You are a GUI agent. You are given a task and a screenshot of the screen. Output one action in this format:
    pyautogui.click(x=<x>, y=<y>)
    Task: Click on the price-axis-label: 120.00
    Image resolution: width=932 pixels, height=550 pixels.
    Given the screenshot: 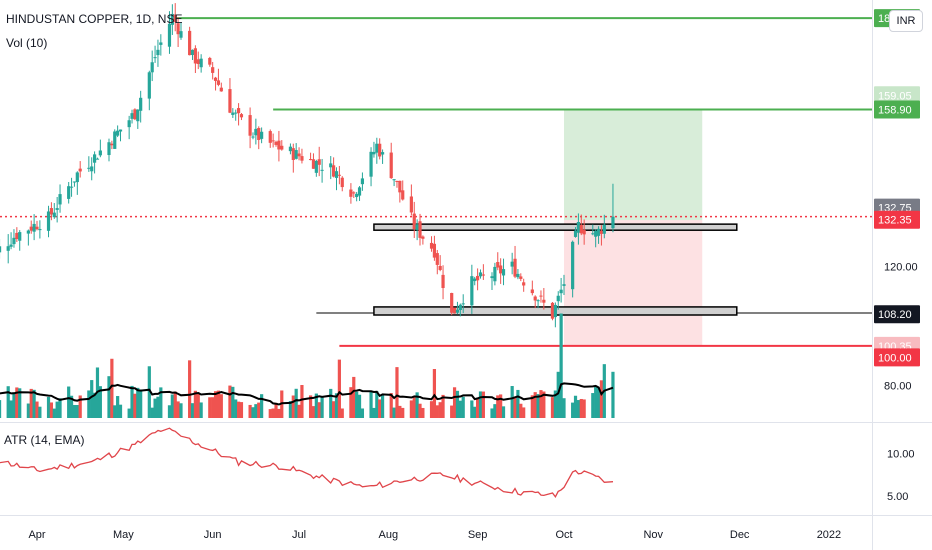 What is the action you would take?
    pyautogui.click(x=901, y=268)
    